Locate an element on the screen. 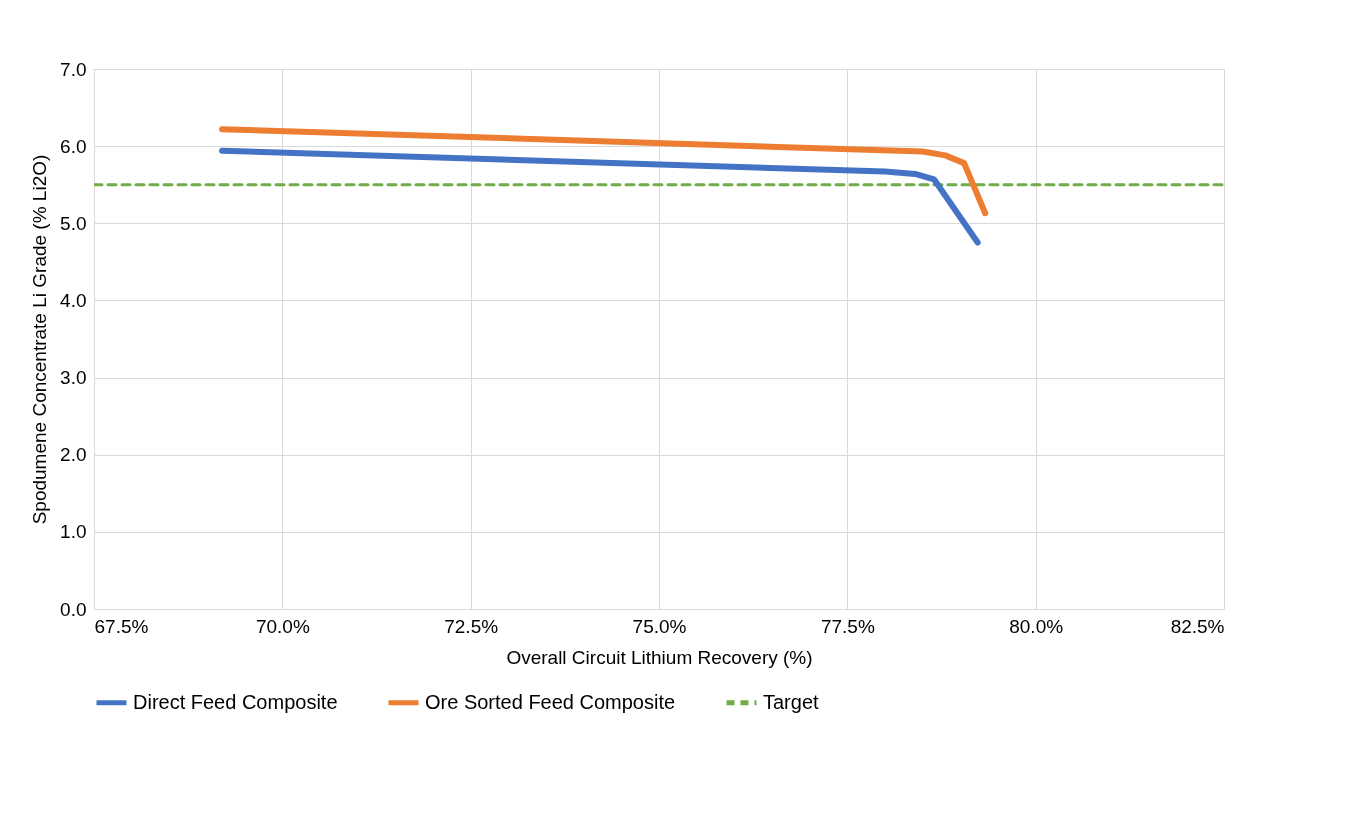 This screenshot has height=821, width=1362. x-tick-label: 67.5% is located at coordinates (121, 626).